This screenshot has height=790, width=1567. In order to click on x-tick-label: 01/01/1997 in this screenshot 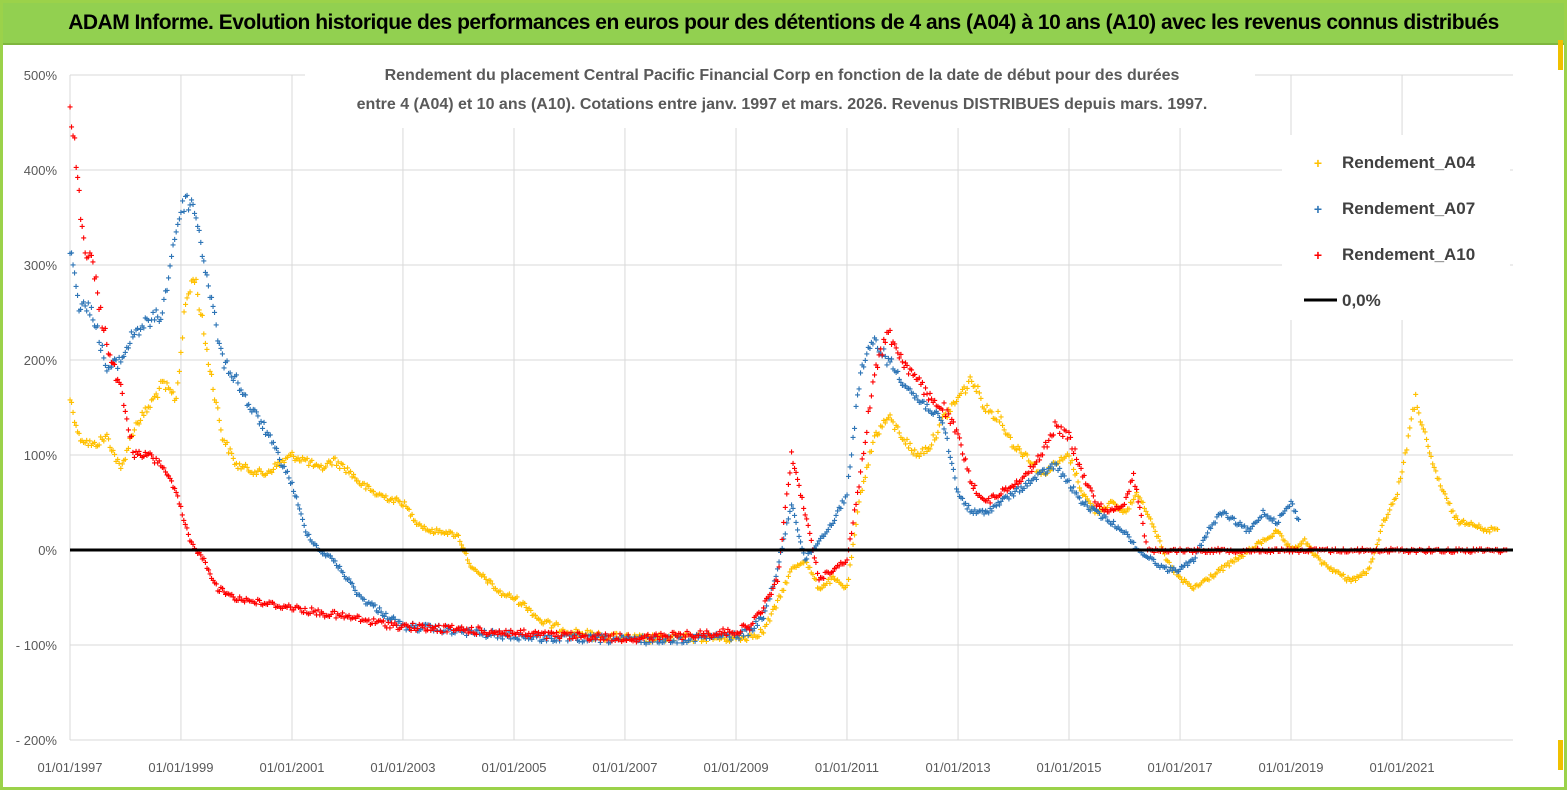, I will do `click(69, 767)`.